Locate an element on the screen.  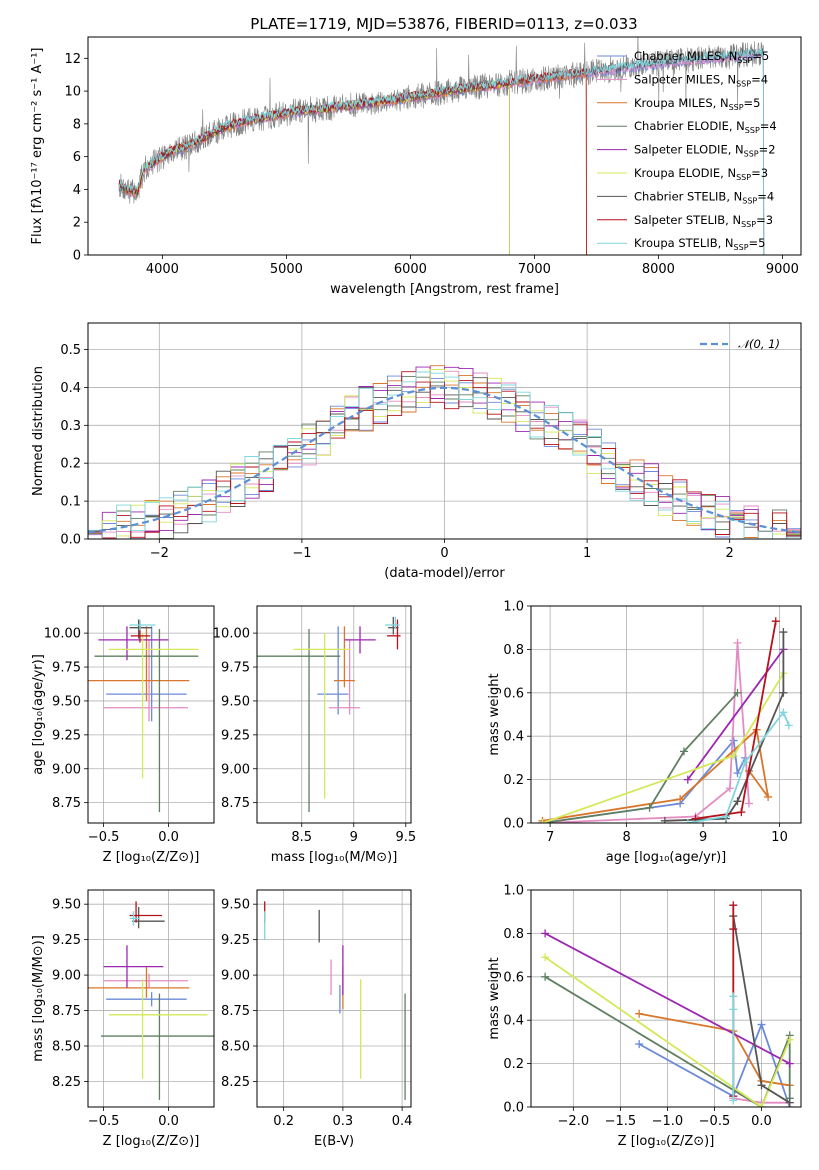
ytick-label: 0.2 is located at coordinates (513, 780).